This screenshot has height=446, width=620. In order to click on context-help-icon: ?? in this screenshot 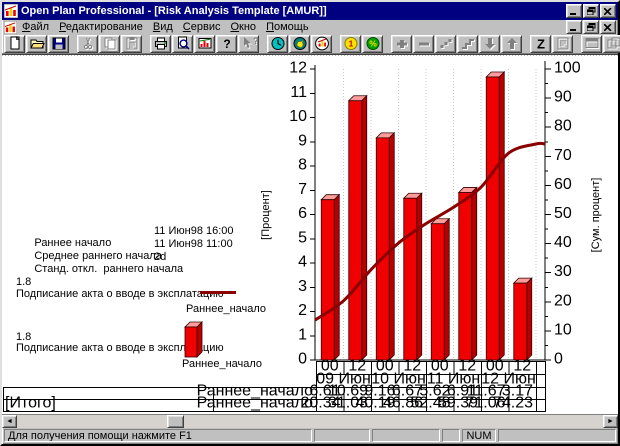, I will do `click(250, 42)`.